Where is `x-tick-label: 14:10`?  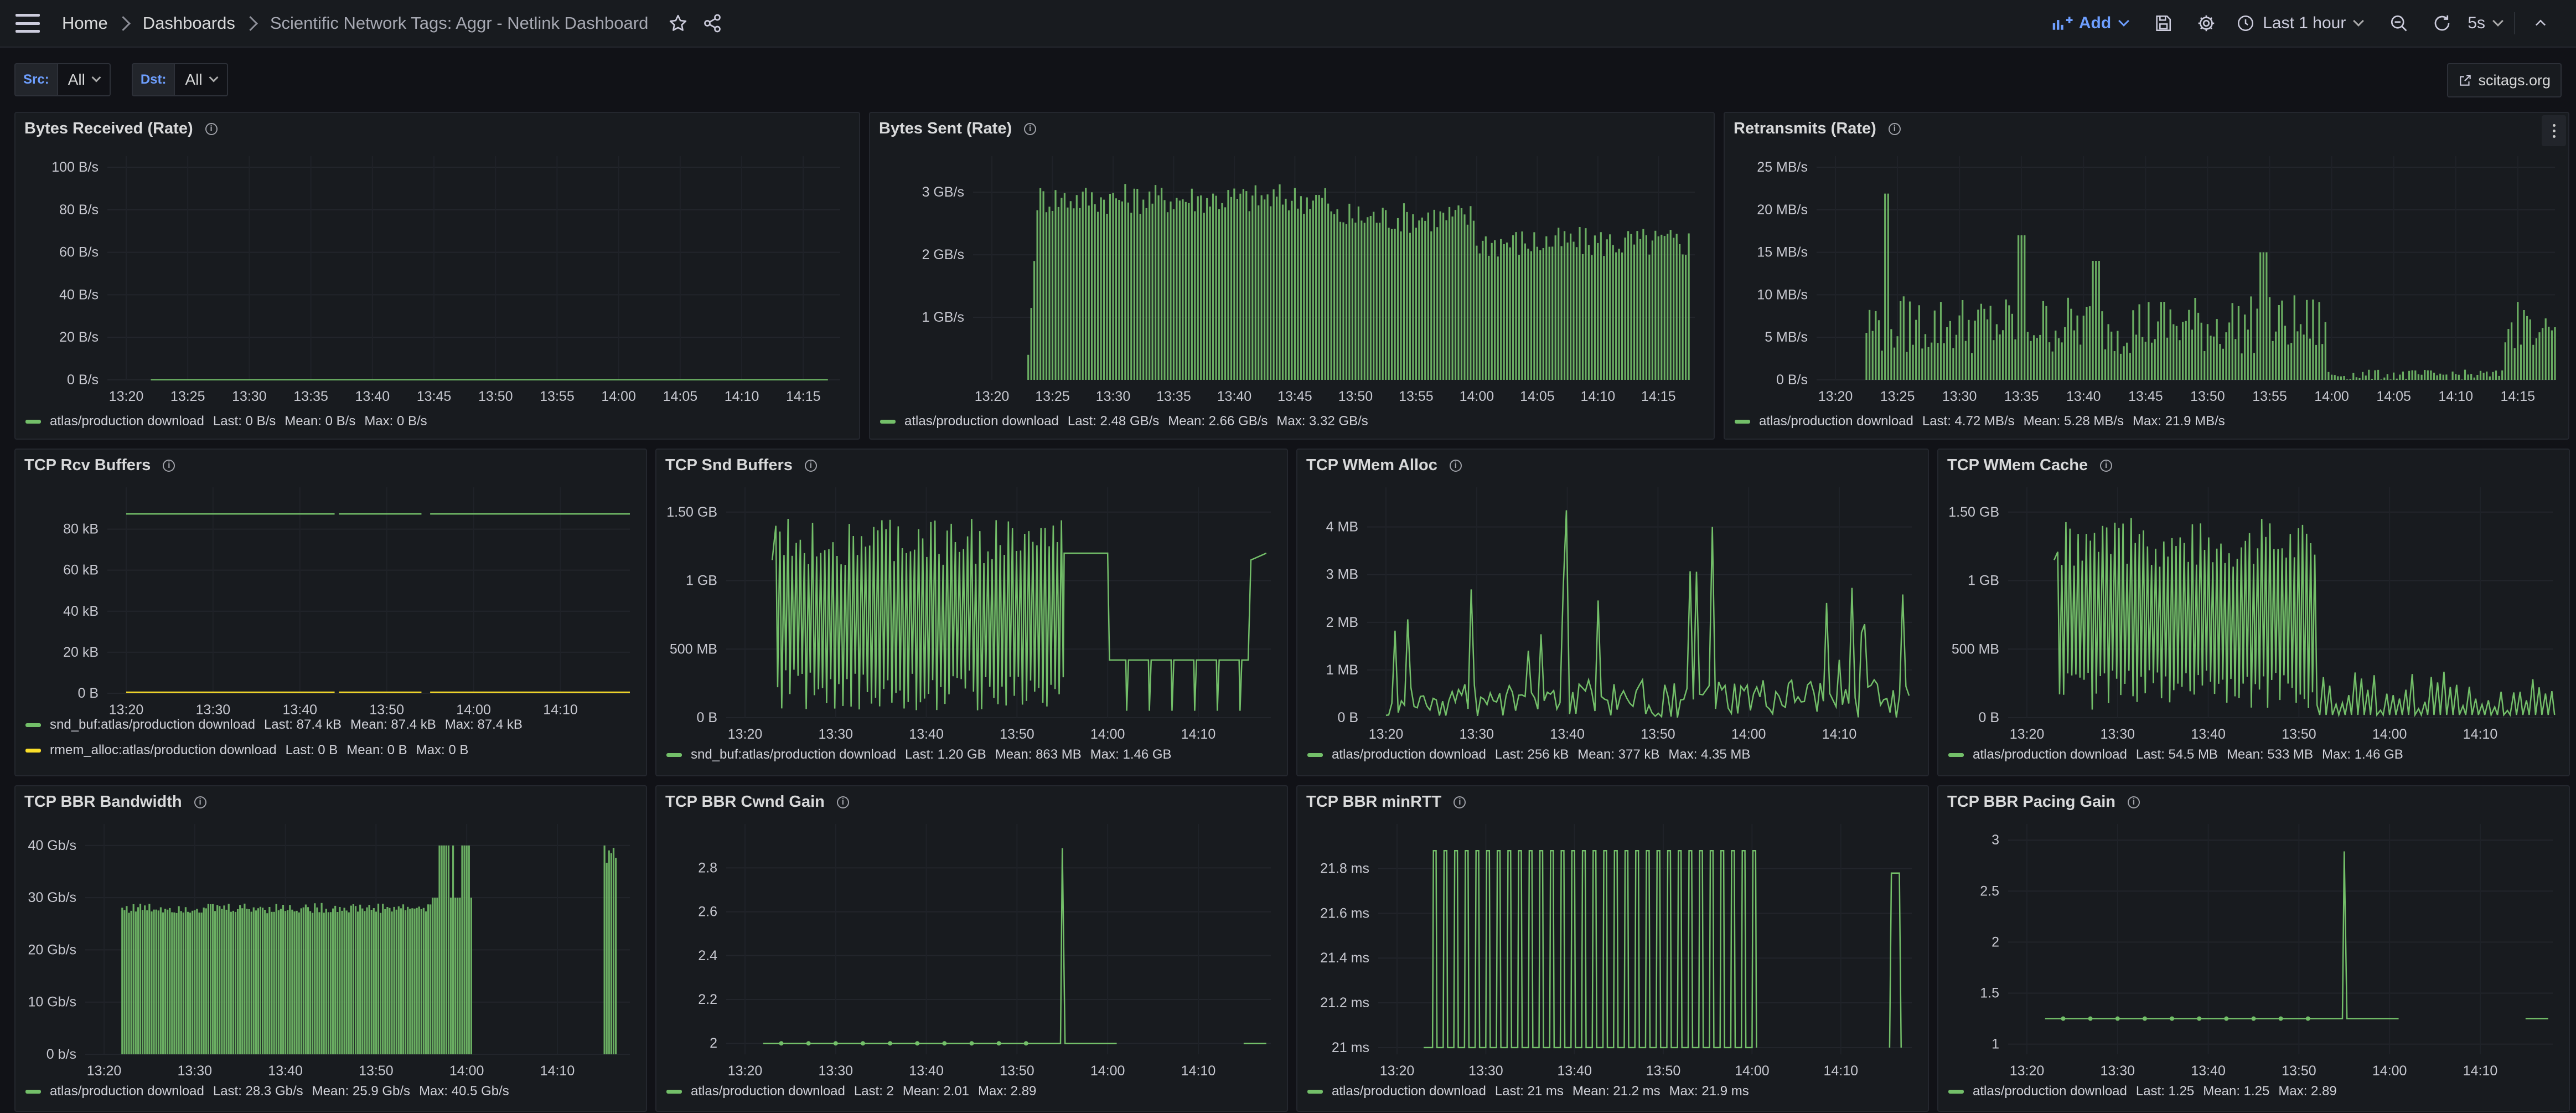
x-tick-label: 14:10 is located at coordinates (560, 710).